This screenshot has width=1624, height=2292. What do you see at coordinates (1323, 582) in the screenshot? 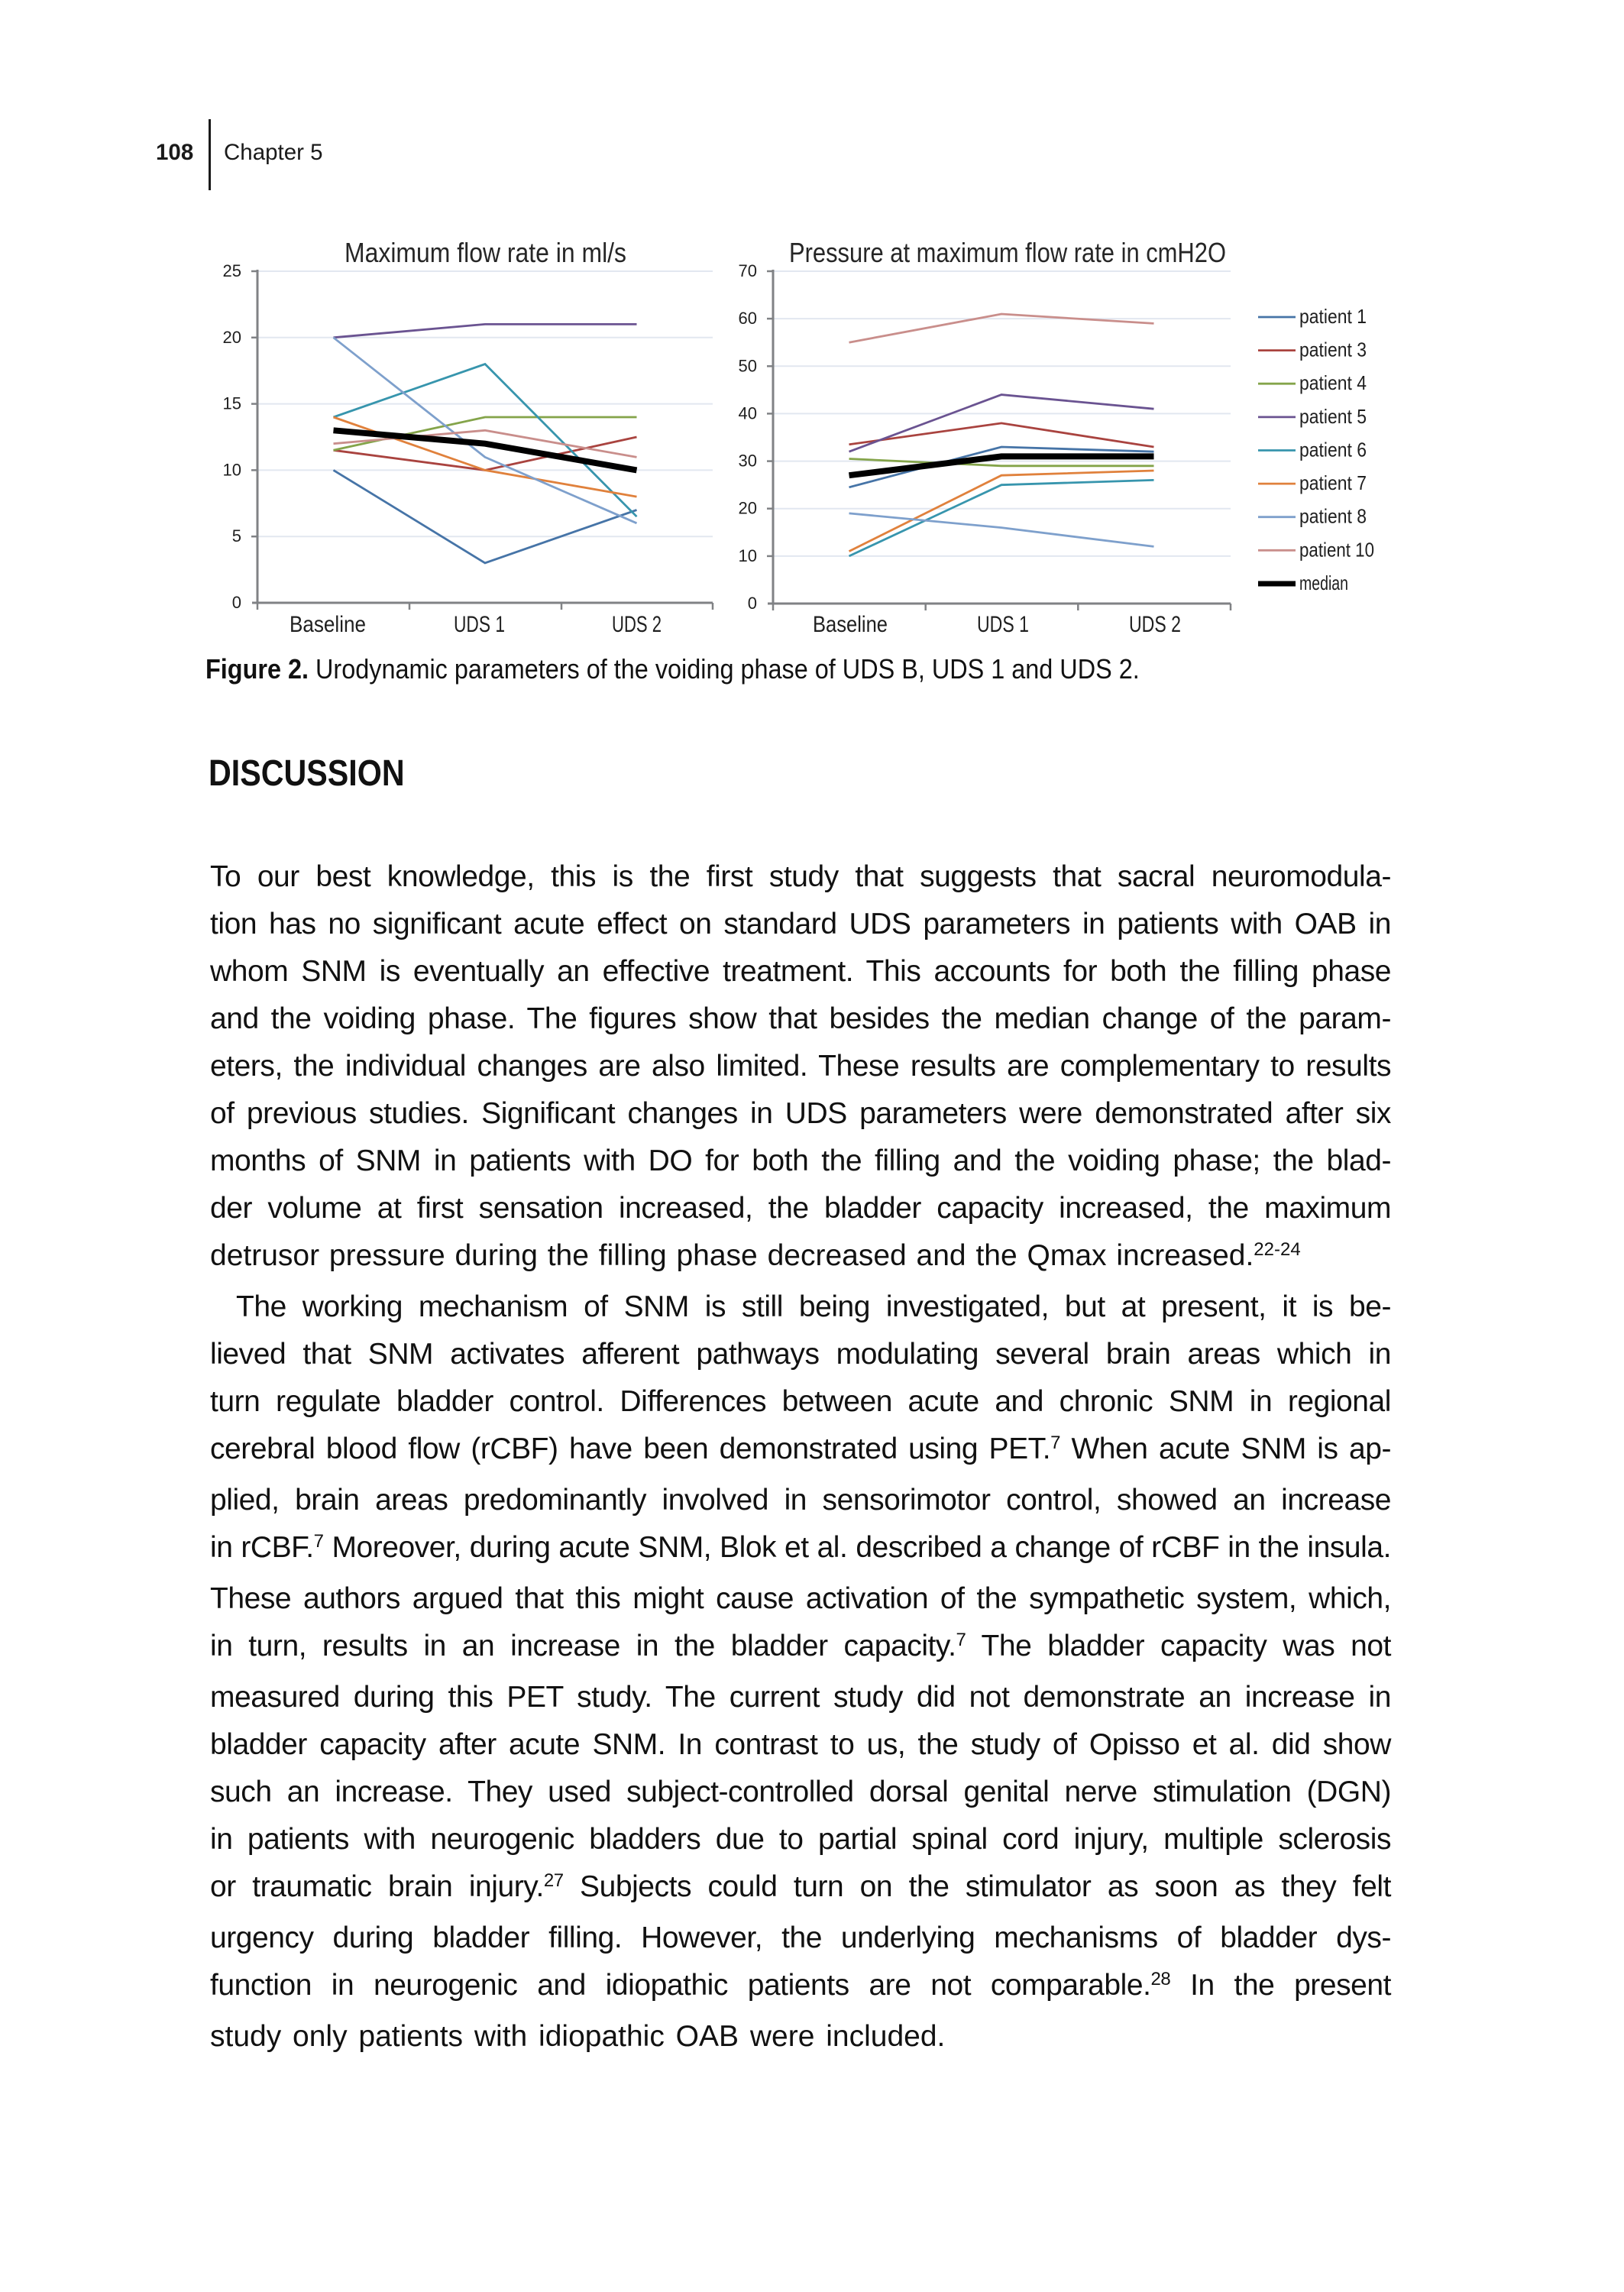
I see `svg-text: median` at bounding box center [1323, 582].